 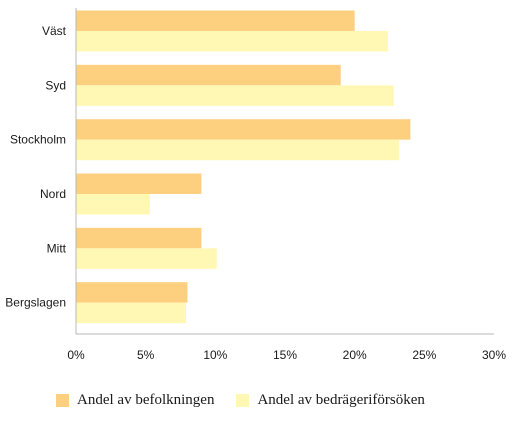 I want to click on legend-item-bedrageriforsoken: Andel av bedrägeriförsöken, so click(x=330, y=400).